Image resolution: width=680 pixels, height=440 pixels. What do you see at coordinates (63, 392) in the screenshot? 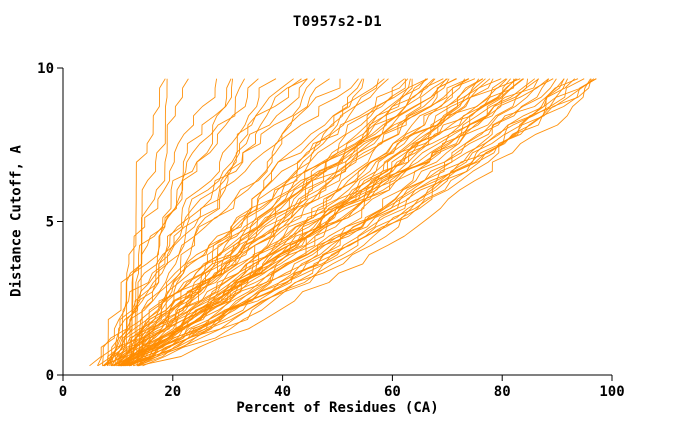
I see `x-tick-label: 0` at bounding box center [63, 392].